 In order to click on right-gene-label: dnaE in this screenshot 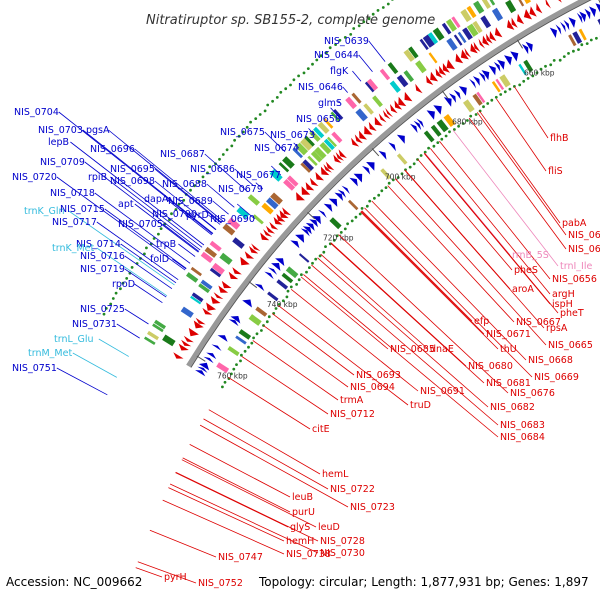, I will do `click(442, 349)`.